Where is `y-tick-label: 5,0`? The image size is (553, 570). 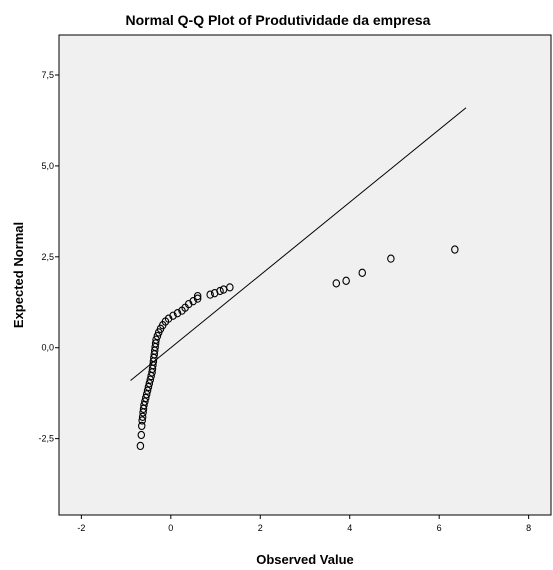
y-tick-label: 5,0 is located at coordinates (47, 166).